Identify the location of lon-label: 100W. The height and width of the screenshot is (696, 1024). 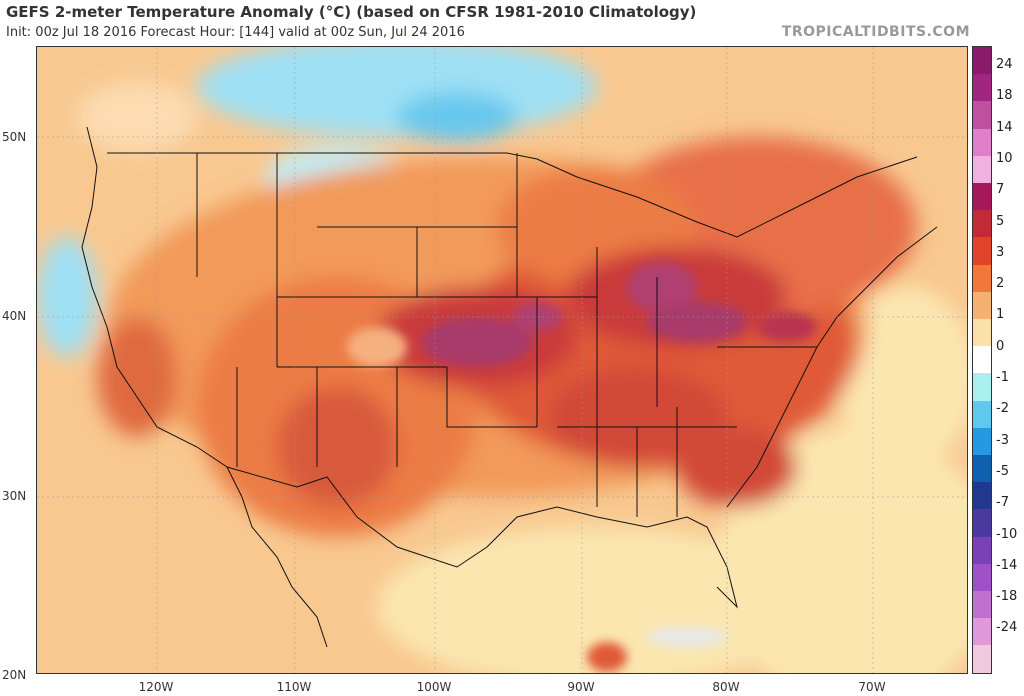
(434, 687).